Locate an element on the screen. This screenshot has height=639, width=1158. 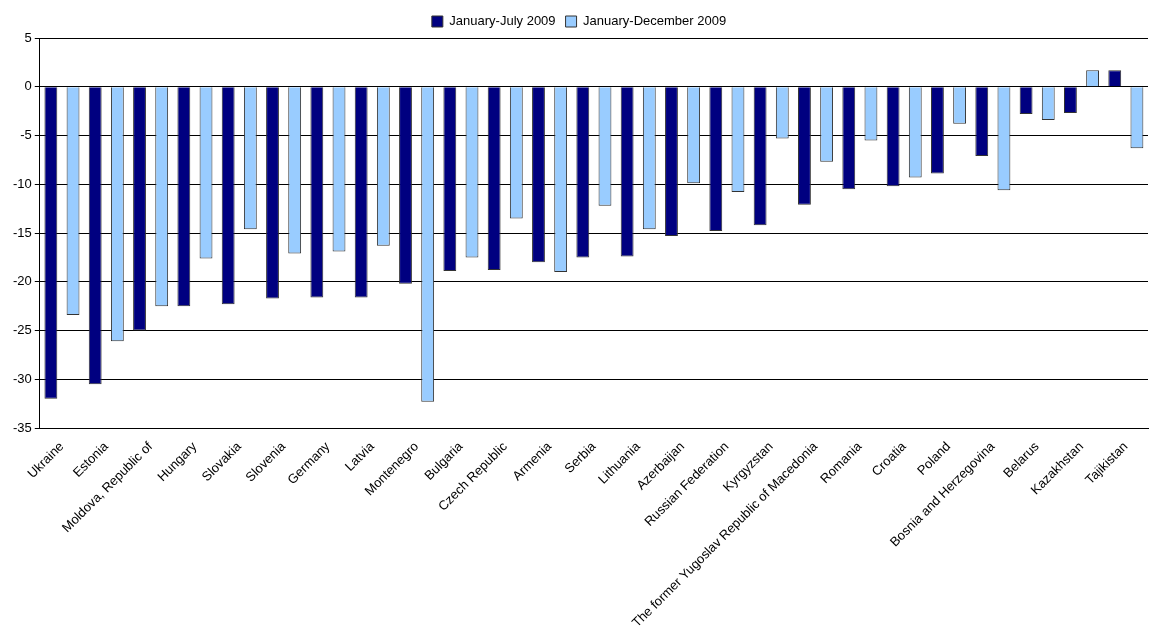
y-tick-label: -15 is located at coordinates (22, 232).